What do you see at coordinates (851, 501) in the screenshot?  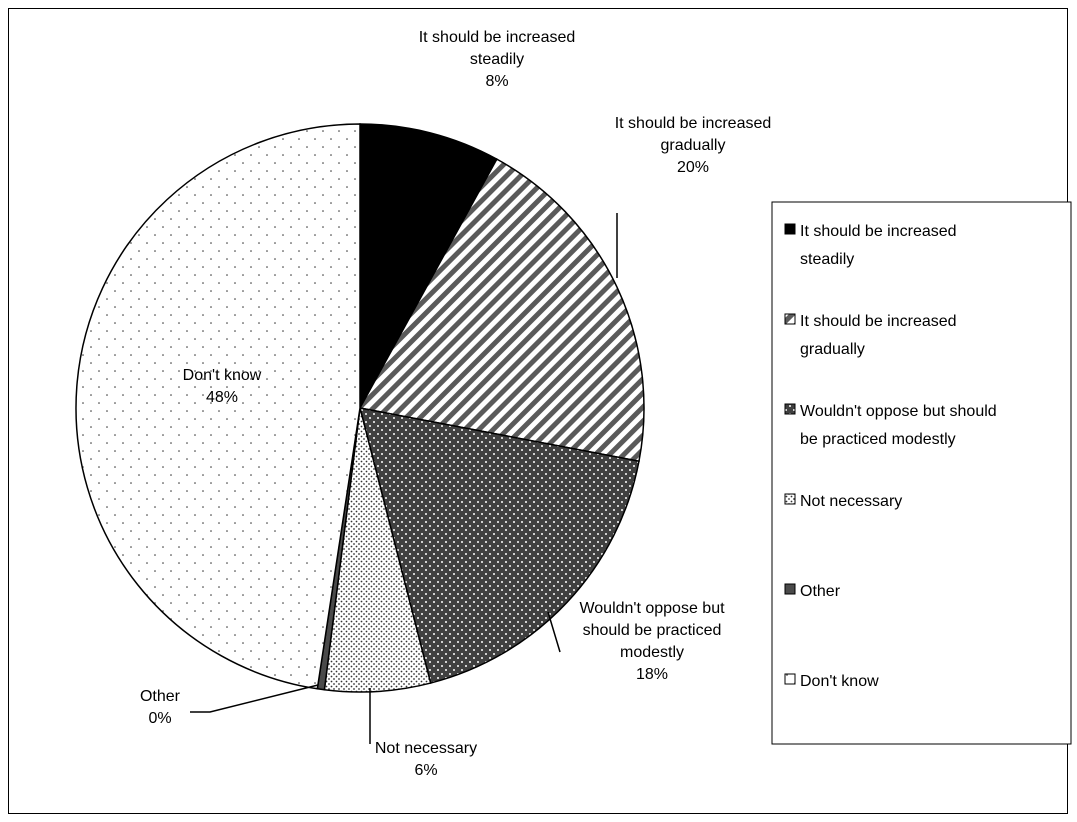 I see `legend-label-not-necessary: Not necessary` at bounding box center [851, 501].